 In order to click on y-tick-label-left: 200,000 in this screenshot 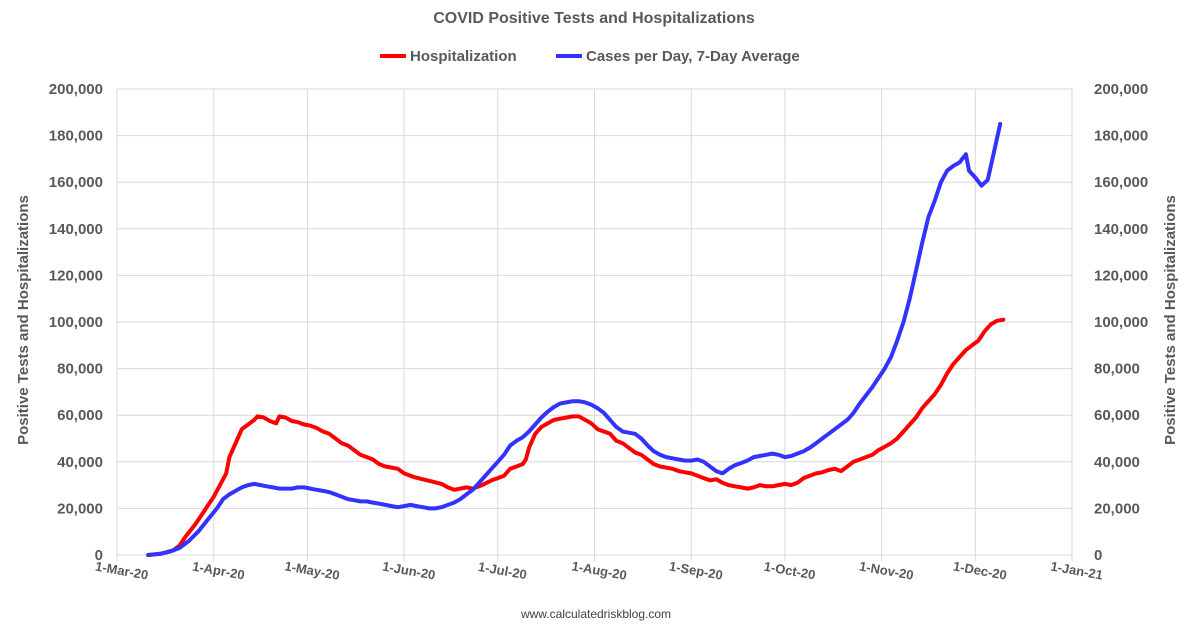, I will do `click(76, 89)`.